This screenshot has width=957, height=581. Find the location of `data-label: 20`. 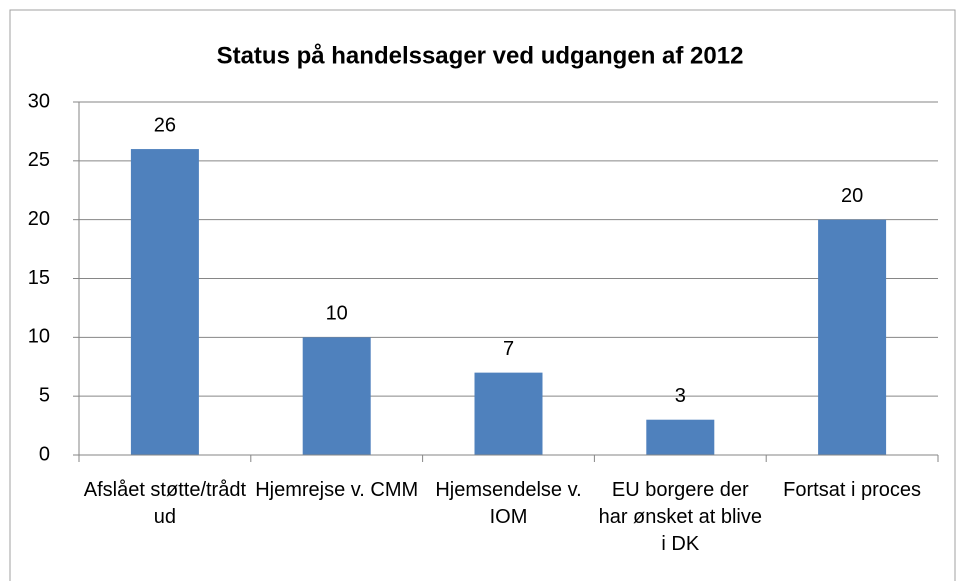

data-label: 20 is located at coordinates (852, 196).